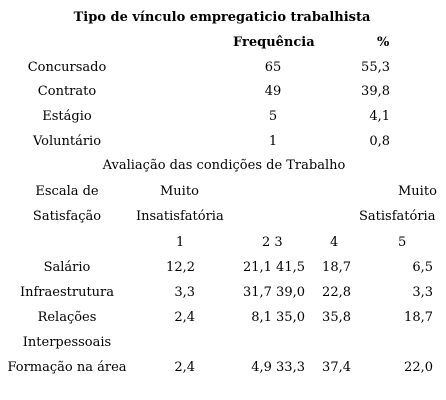 The height and width of the screenshot is (400, 446). I want to click on value-col1: 12,2, so click(180, 267).